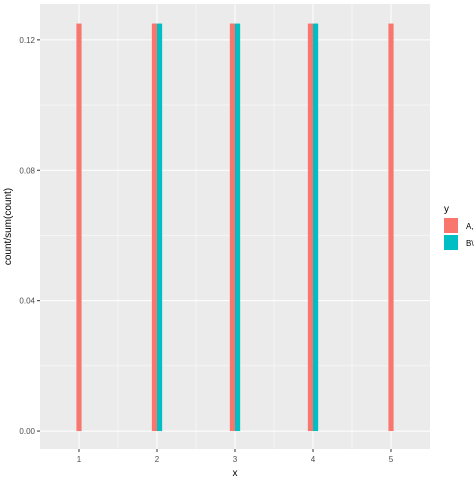 The image size is (474, 477). I want to click on bar-a-x2, so click(154, 227).